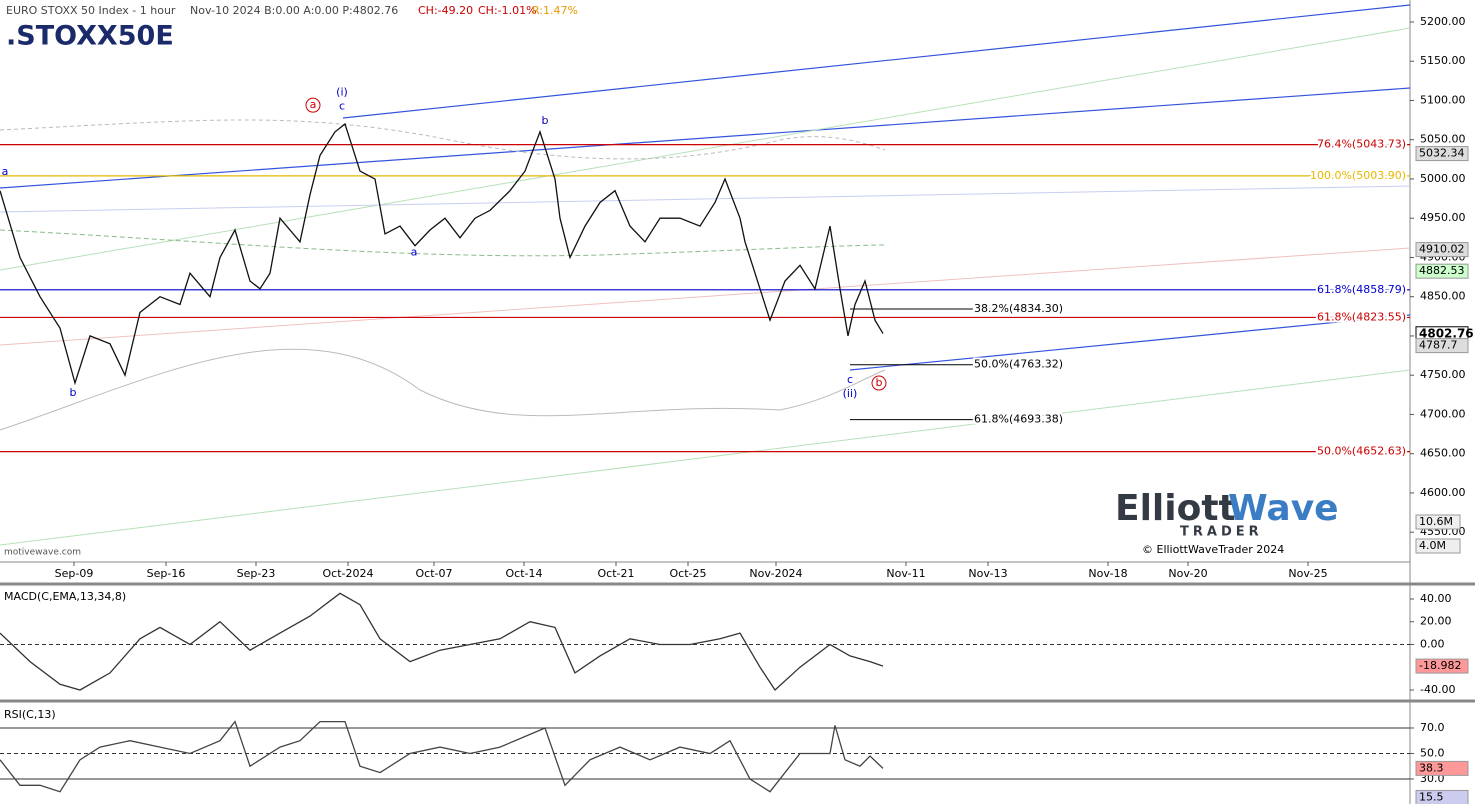  I want to click on y-tick-label: 4650.00, so click(1443, 453).